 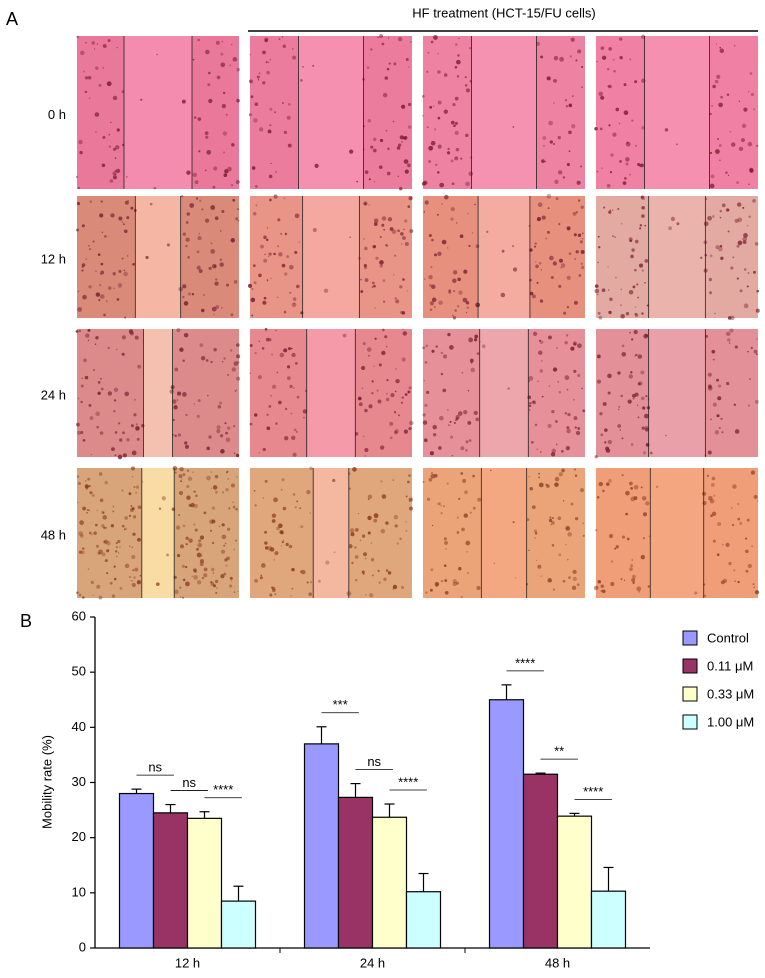 I want to click on legend-swatch, so click(x=690, y=722).